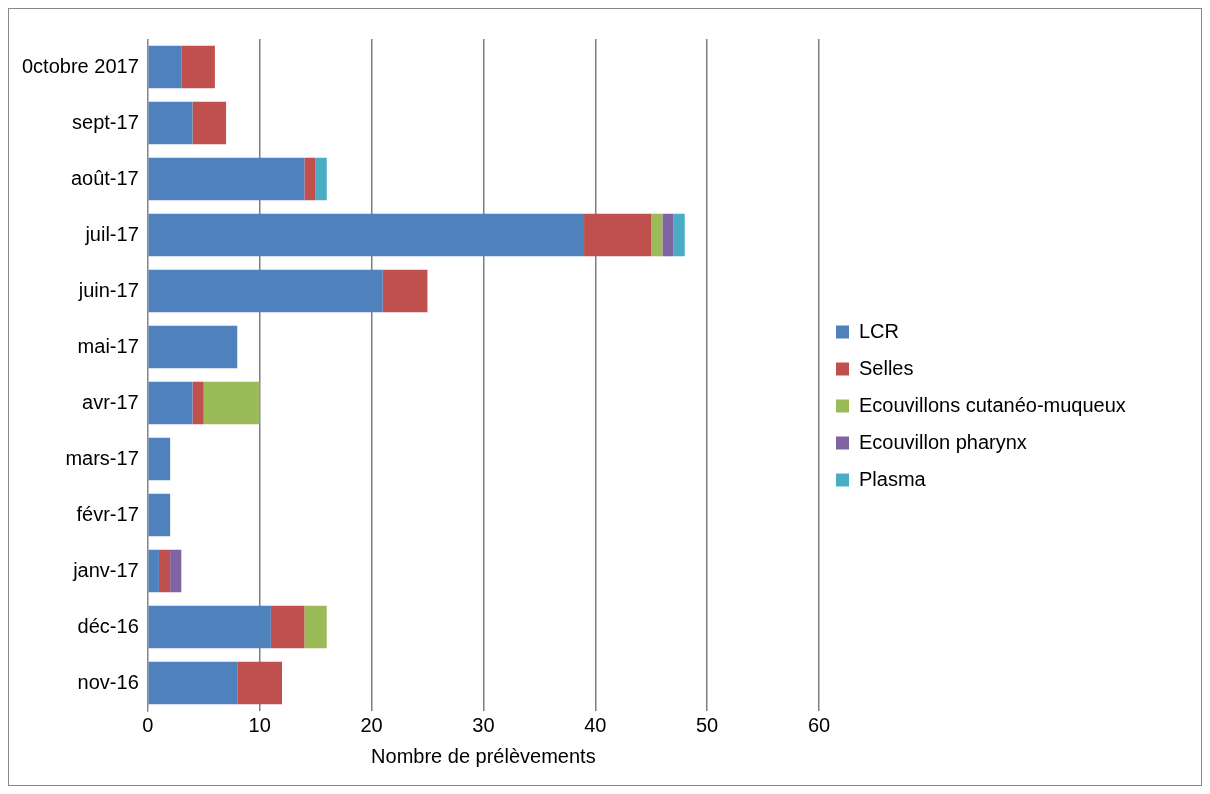 Image resolution: width=1210 pixels, height=794 pixels. Describe the element at coordinates (104, 177) in the screenshot. I see `y-tick-label: août-17` at that location.